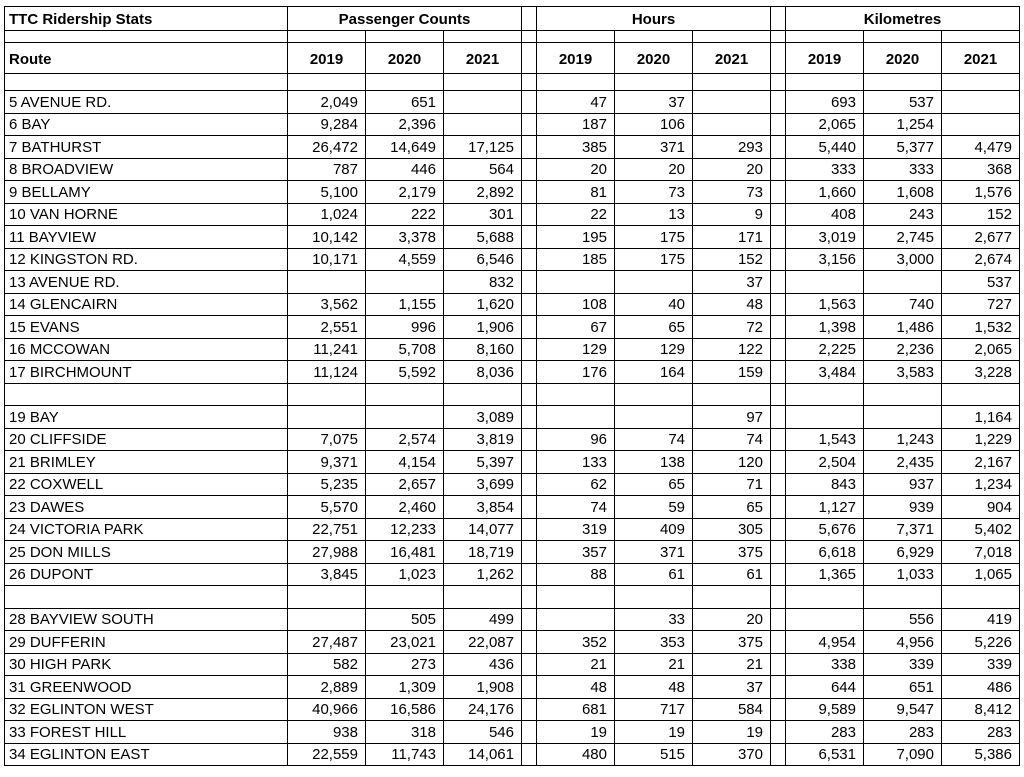 This screenshot has width=1024, height=777. I want to click on hours-cell: 195, so click(575, 237).